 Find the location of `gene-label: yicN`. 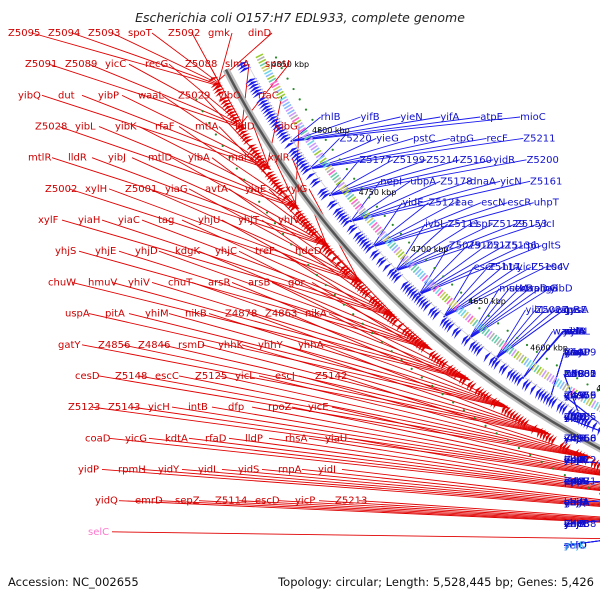

gene-label: yicN is located at coordinates (511, 181).